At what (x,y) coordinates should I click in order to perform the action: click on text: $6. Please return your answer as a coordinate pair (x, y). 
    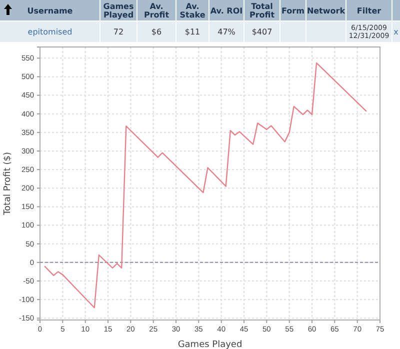
    Looking at the image, I should click on (156, 31).